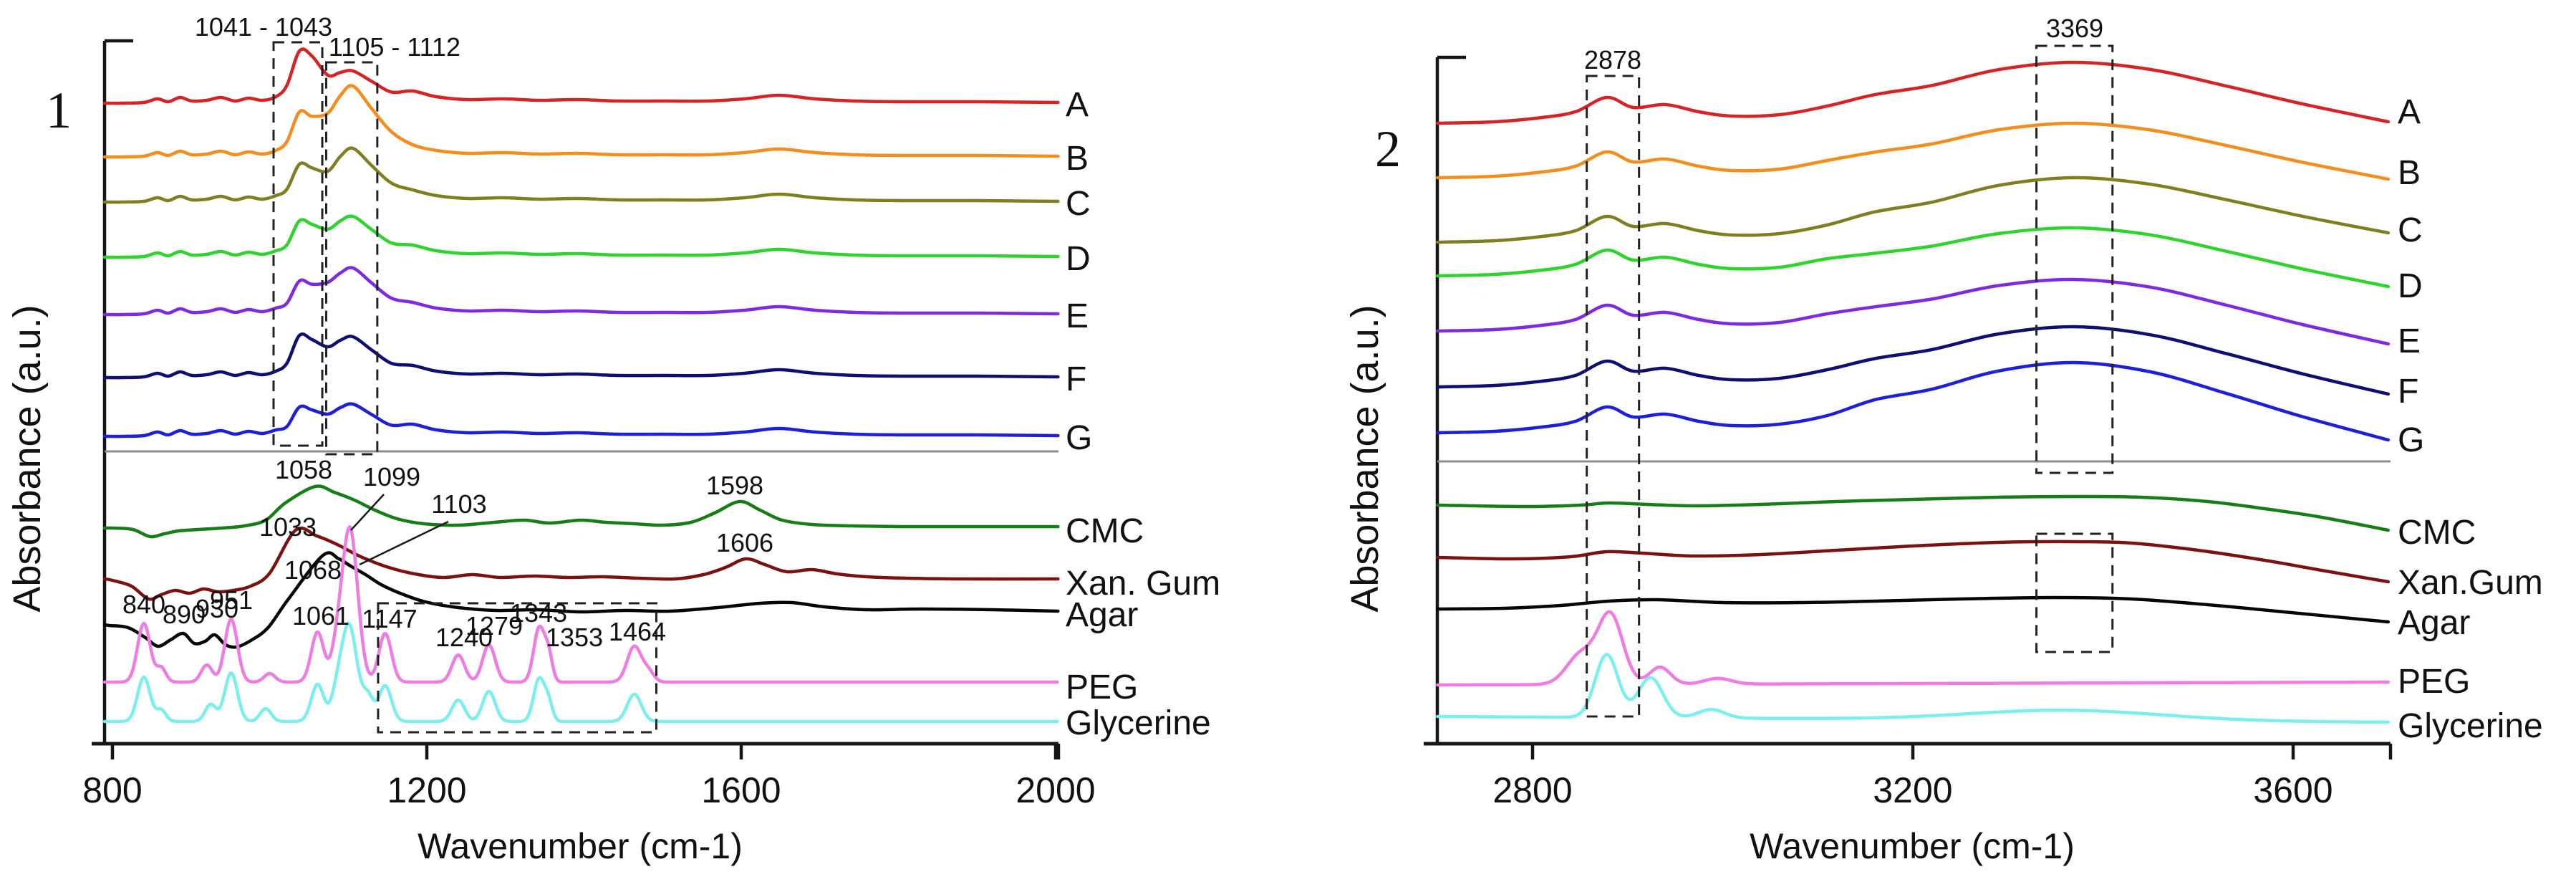  What do you see at coordinates (464, 637) in the screenshot?
I see `panel1-peak-label-1240: 1240` at bounding box center [464, 637].